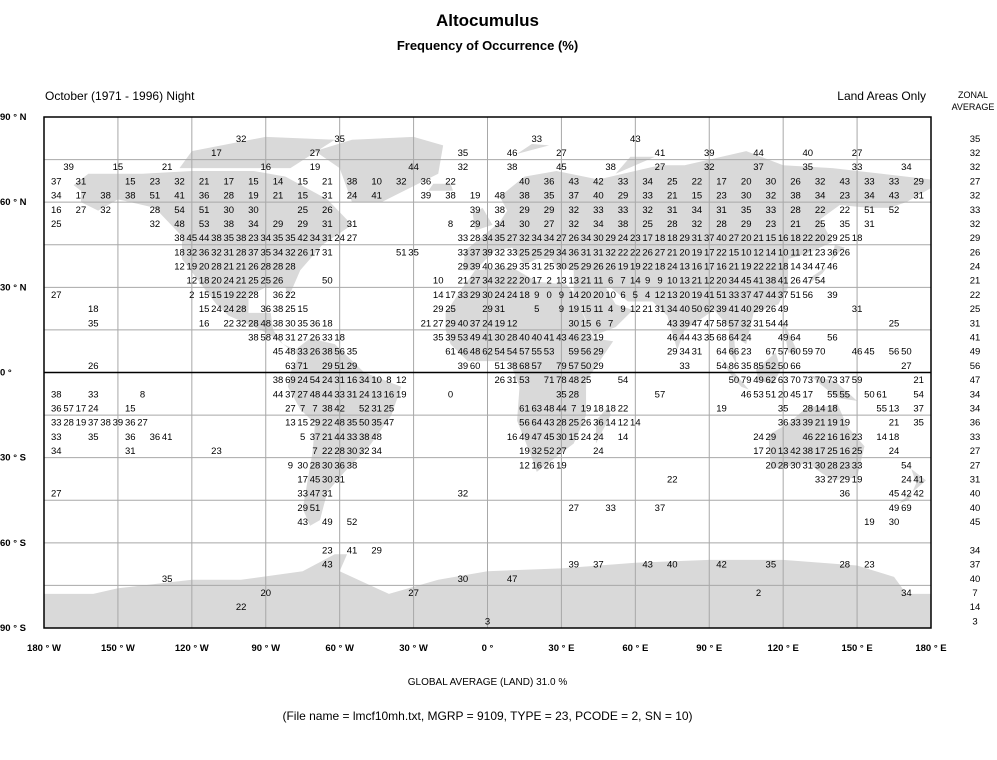 Image resolution: width=997 pixels, height=760 pixels. What do you see at coordinates (524, 366) in the screenshot?
I see `cell-value: 68` at bounding box center [524, 366].